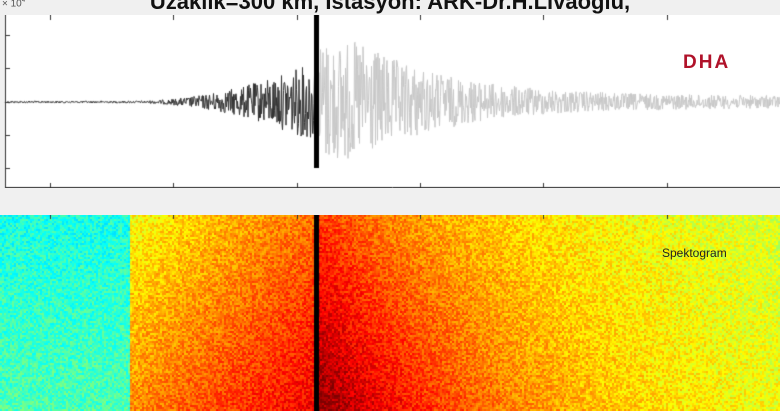 Image resolution: width=780 pixels, height=411 pixels. I want to click on spectrogram-label: Spektogram, so click(694, 253).